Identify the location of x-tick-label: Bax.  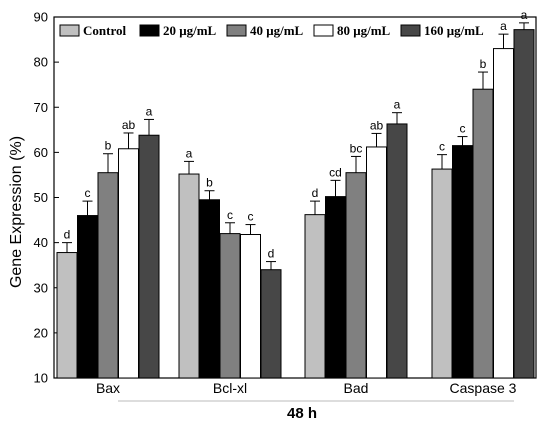
(108, 388).